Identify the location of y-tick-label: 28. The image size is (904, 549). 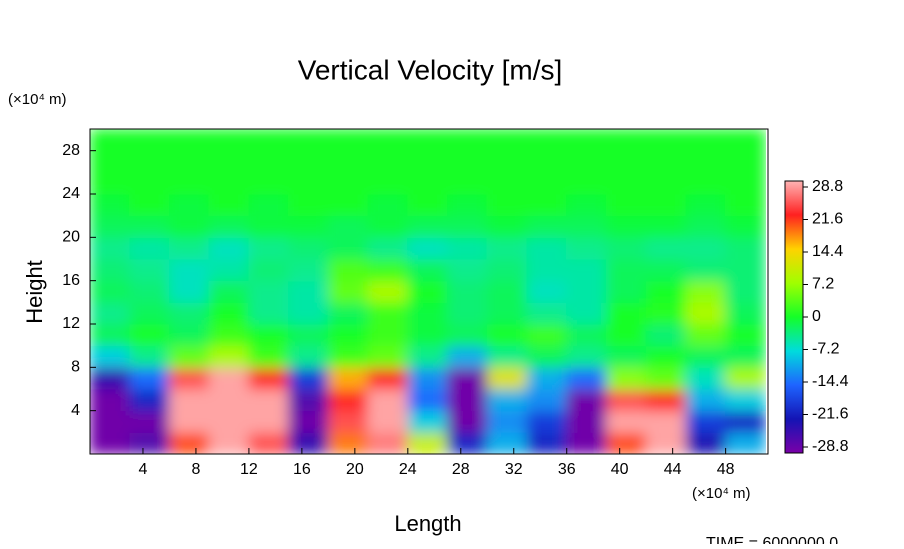
(71, 150).